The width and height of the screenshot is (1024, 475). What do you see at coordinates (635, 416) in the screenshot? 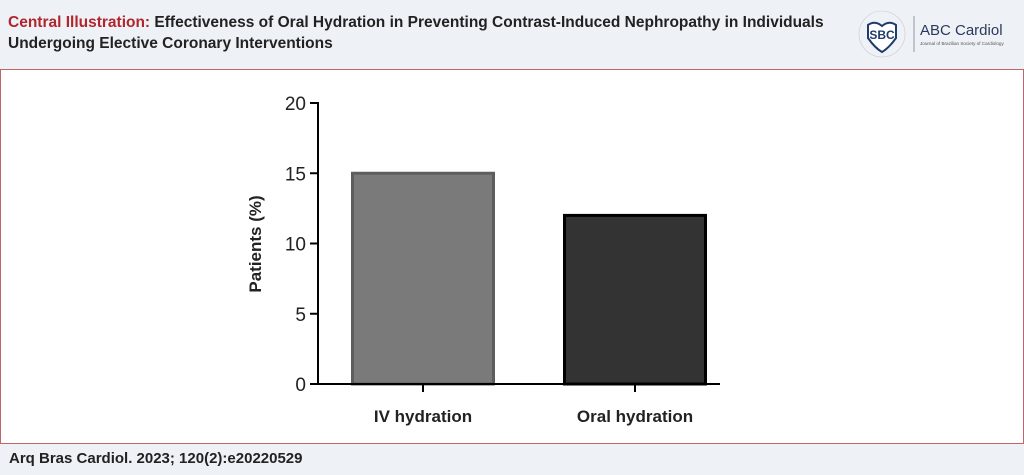
I see `x-tick-label: Oral hydration` at bounding box center [635, 416].